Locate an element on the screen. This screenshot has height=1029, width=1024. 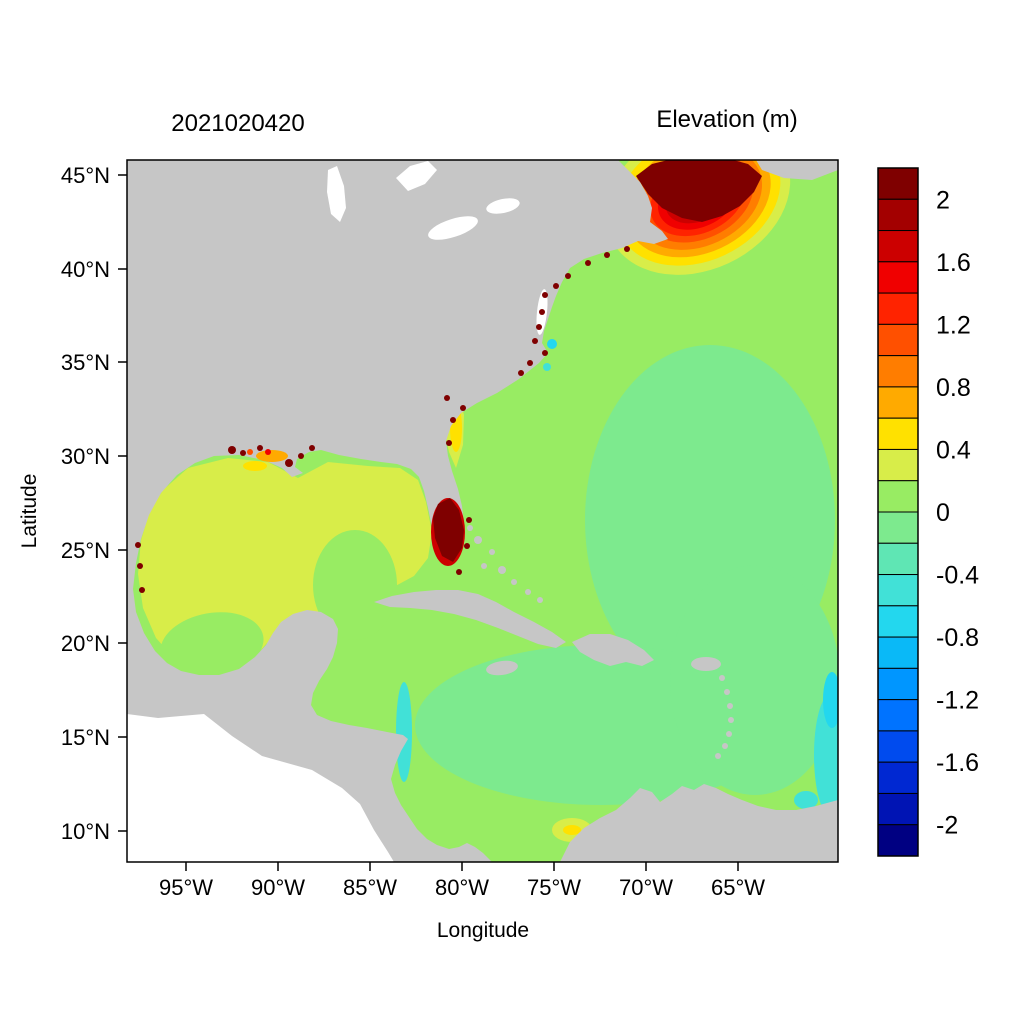
x-axis: 95°W 90°W 85°W 80°W 75°W 70°W 65°W is located at coordinates (462, 881).